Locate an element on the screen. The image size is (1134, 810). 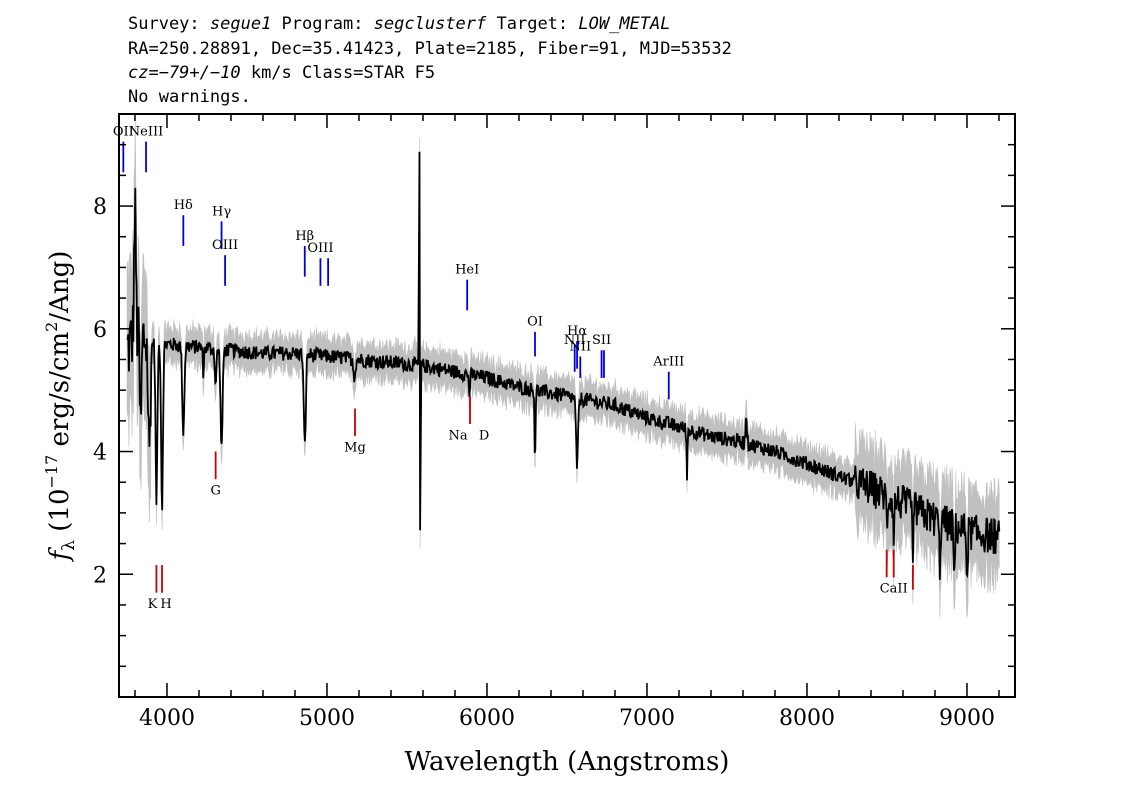
emission-line-label: Hβ is located at coordinates (304, 236).